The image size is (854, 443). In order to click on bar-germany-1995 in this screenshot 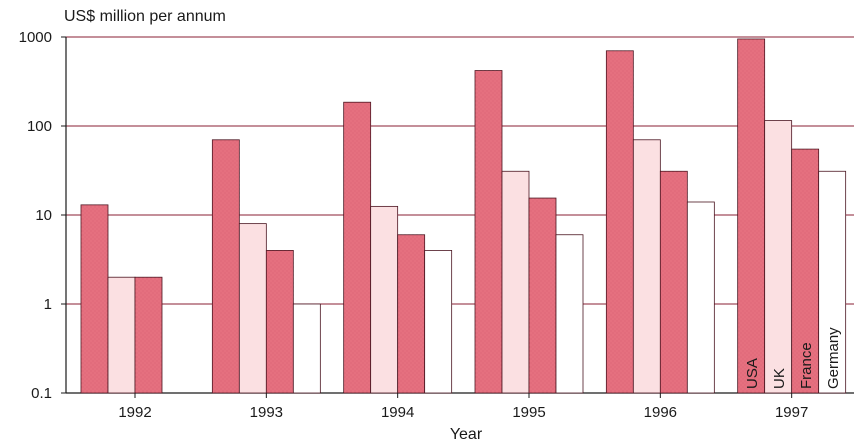, I will do `click(569, 314)`.